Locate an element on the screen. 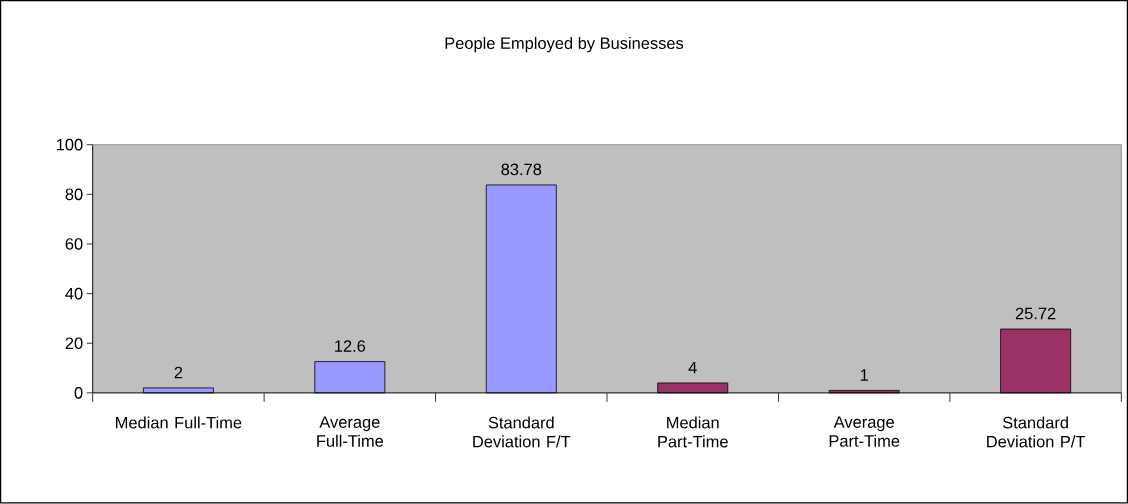 The height and width of the screenshot is (504, 1128). y-tick-label: 60 is located at coordinates (74, 244).